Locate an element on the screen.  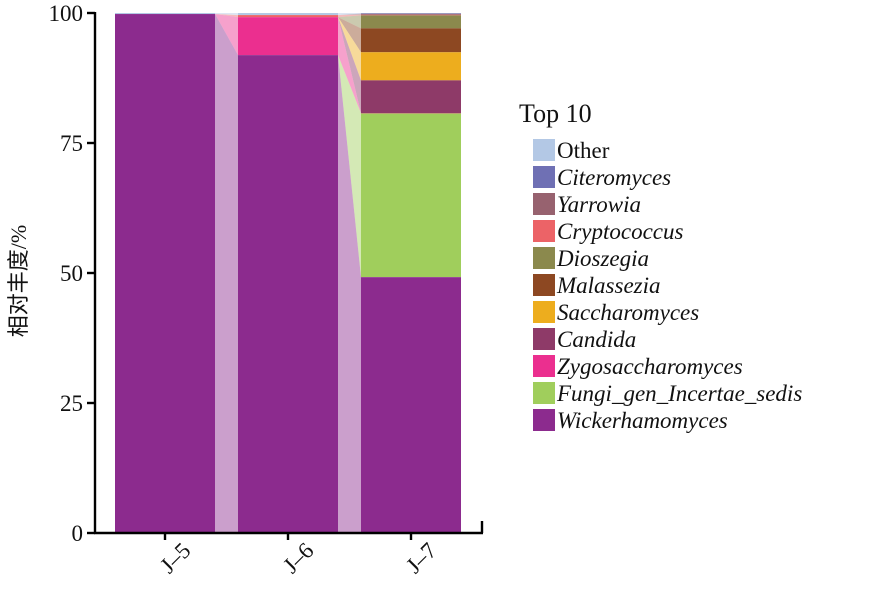
legend-item-citeromyces: Citeromyces is located at coordinates (667, 177).